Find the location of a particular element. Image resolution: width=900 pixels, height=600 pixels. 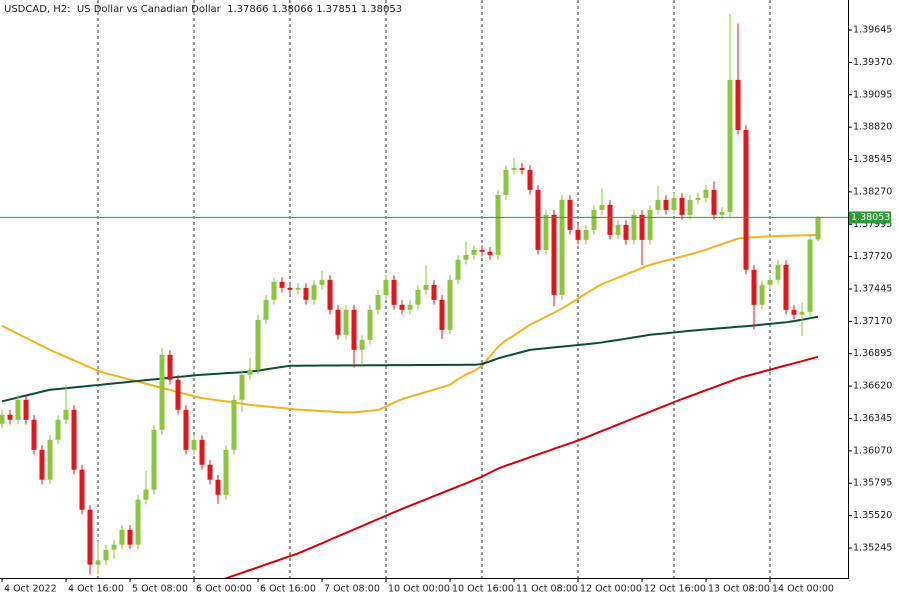

y-tick-label: 1.38545 is located at coordinates (872, 159).